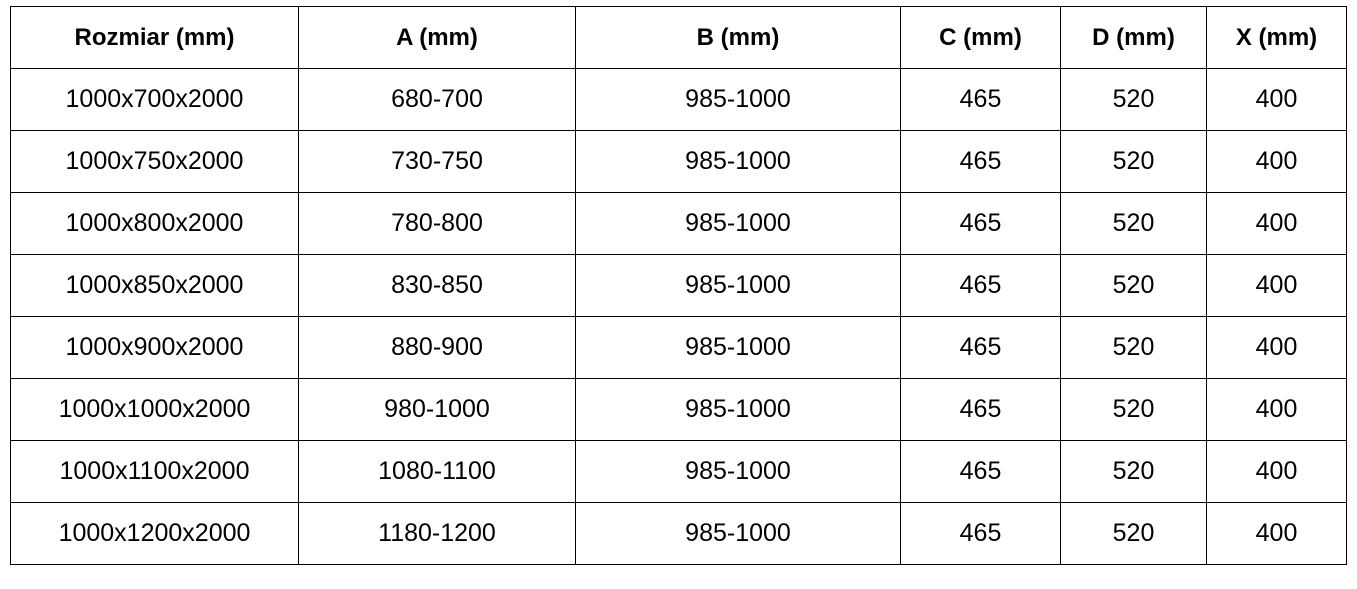 Image resolution: width=1357 pixels, height=589 pixels. I want to click on table-row: 1000x800x2000 780-800 985-1000 465 520 400, so click(678, 223).